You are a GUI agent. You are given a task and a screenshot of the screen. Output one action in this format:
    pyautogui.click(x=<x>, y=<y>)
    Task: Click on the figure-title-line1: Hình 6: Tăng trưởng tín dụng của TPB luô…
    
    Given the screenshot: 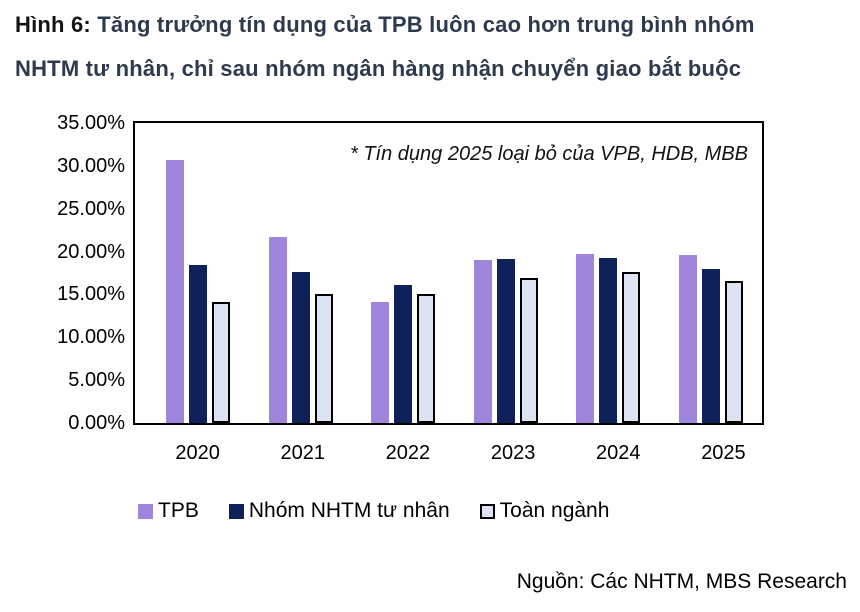 What is the action you would take?
    pyautogui.click(x=432, y=25)
    